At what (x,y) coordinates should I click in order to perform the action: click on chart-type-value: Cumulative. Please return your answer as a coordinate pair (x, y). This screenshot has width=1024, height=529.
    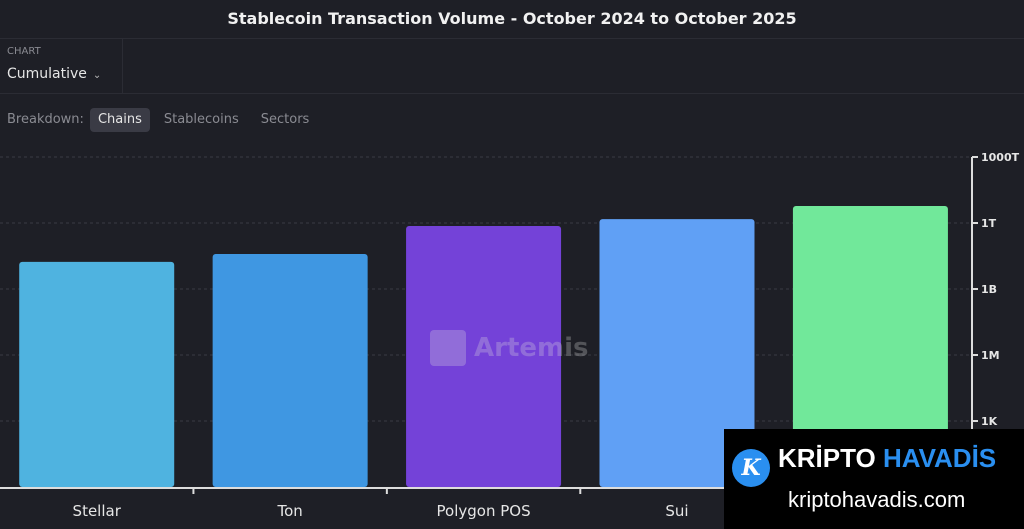
    Looking at the image, I should click on (47, 74).